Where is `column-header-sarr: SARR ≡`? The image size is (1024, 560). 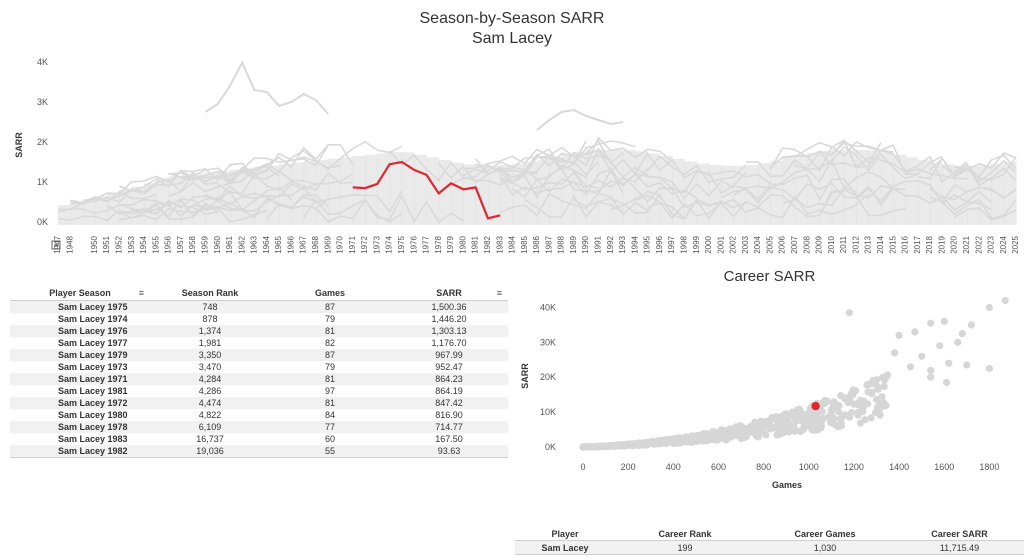 column-header-sarr: SARR ≡ is located at coordinates (449, 293).